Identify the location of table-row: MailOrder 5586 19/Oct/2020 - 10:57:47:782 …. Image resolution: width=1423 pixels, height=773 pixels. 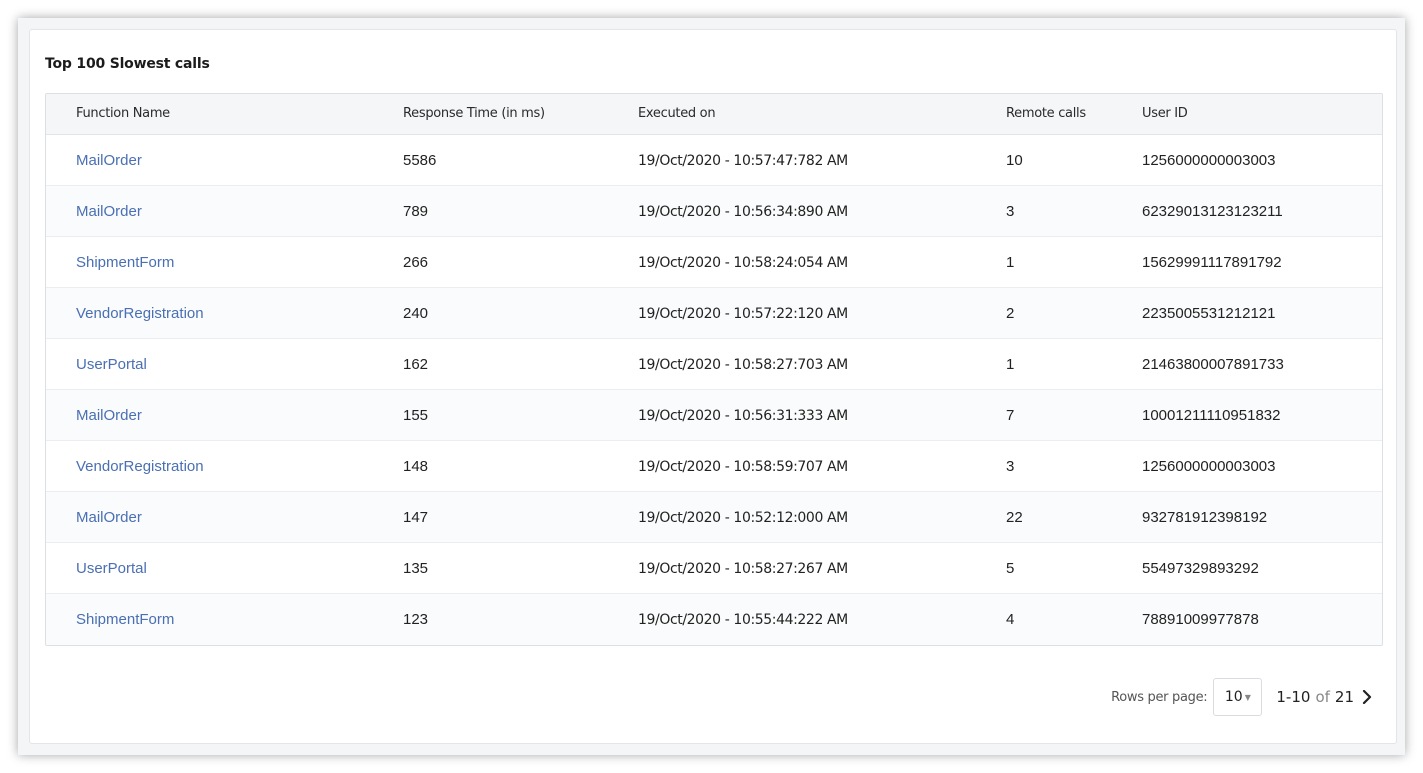
(714, 160).